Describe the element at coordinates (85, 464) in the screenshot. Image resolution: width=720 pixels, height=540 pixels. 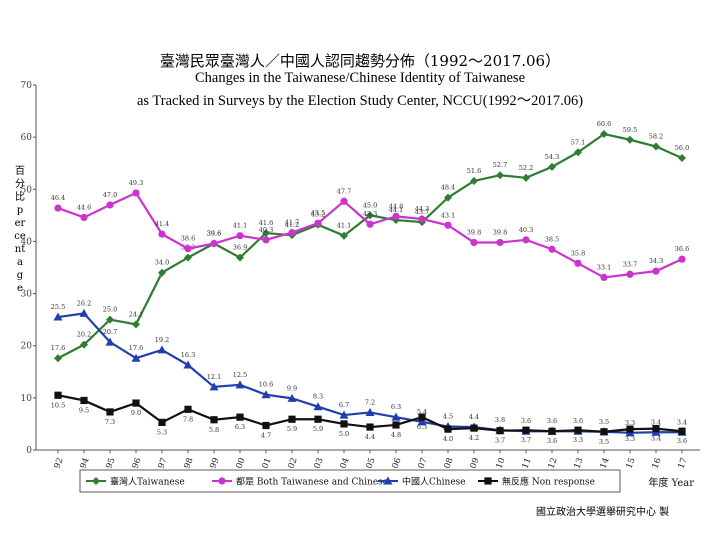
I see `x-tick-label: 94` at that location.